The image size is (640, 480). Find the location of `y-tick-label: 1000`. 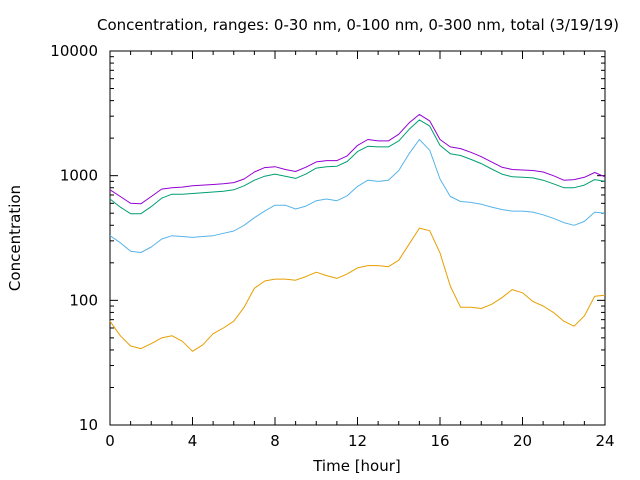

y-tick-label: 1000 is located at coordinates (79, 176).